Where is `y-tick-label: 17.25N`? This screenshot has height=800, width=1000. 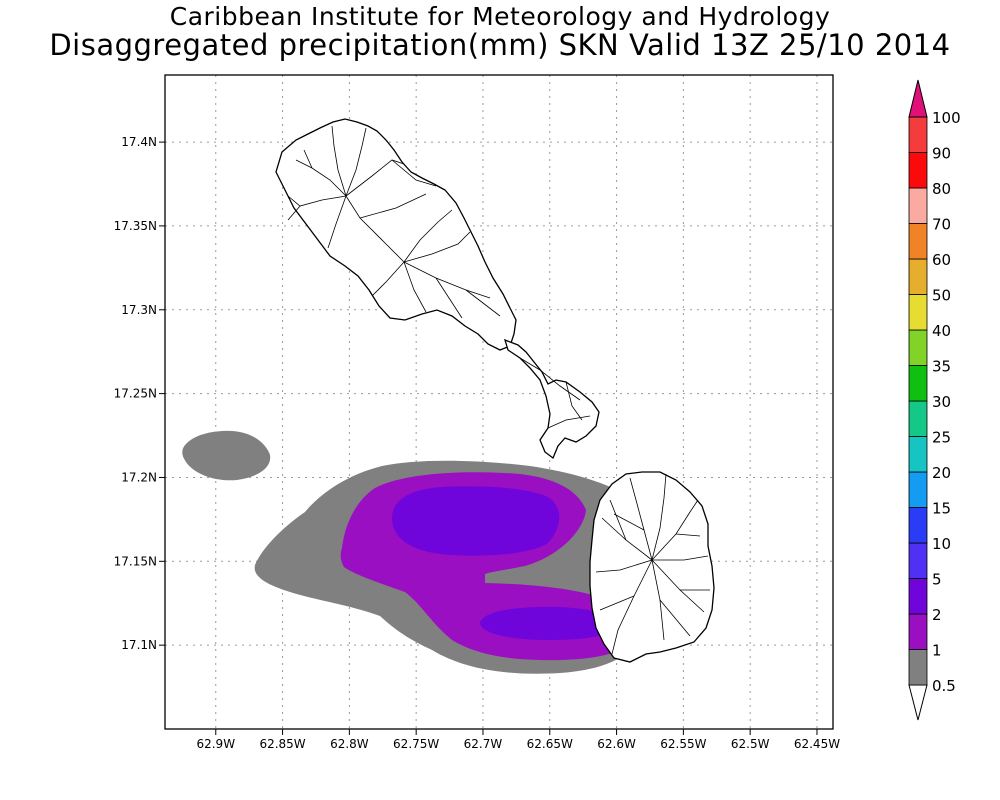 y-tick-label: 17.25N is located at coordinates (135, 394).